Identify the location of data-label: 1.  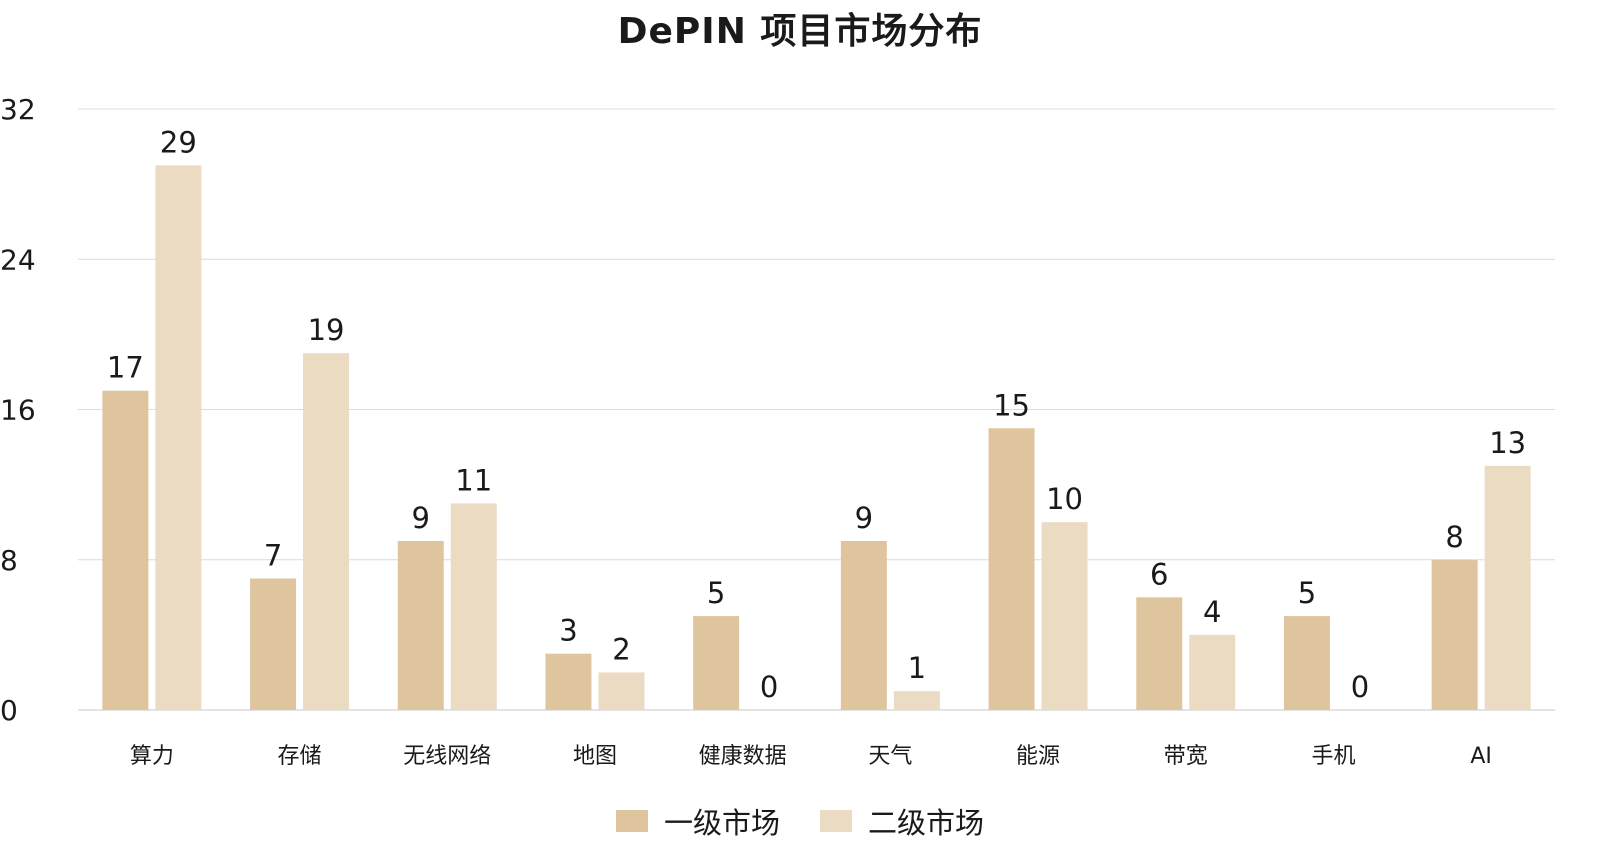
(917, 668).